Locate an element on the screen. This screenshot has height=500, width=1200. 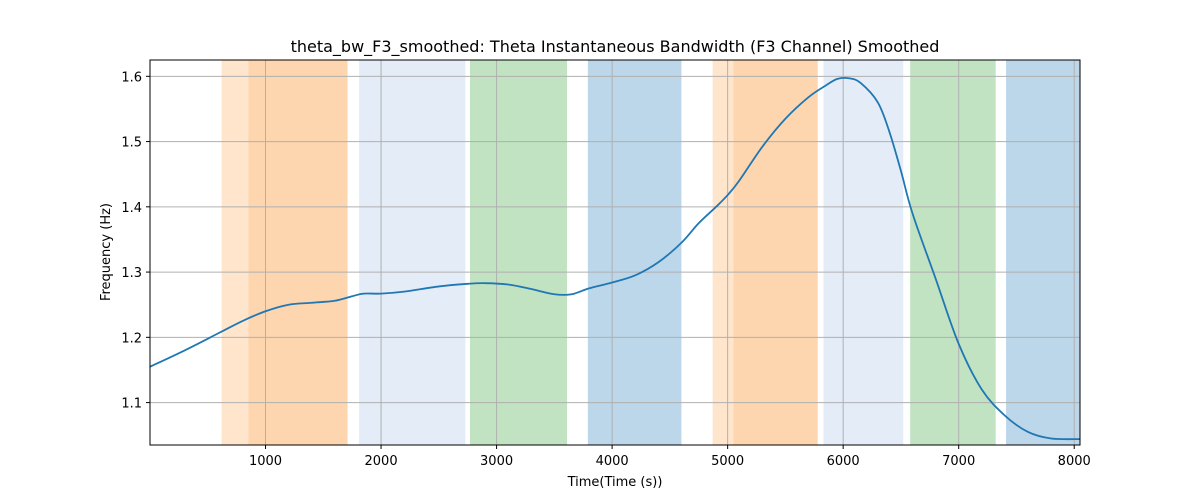
y-tick-label-0: 1.1 is located at coordinates (131, 404).